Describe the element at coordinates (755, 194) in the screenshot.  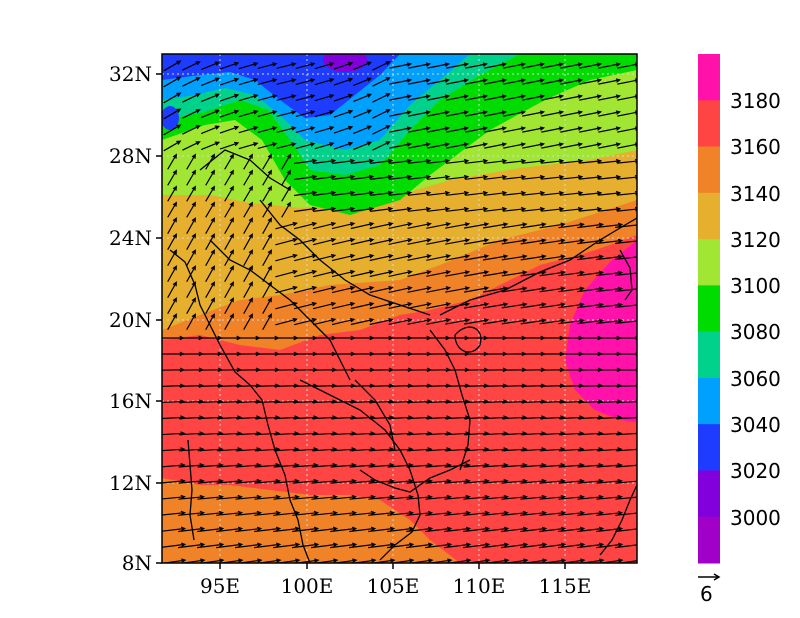
I see `colorbar-label: 3140` at that location.